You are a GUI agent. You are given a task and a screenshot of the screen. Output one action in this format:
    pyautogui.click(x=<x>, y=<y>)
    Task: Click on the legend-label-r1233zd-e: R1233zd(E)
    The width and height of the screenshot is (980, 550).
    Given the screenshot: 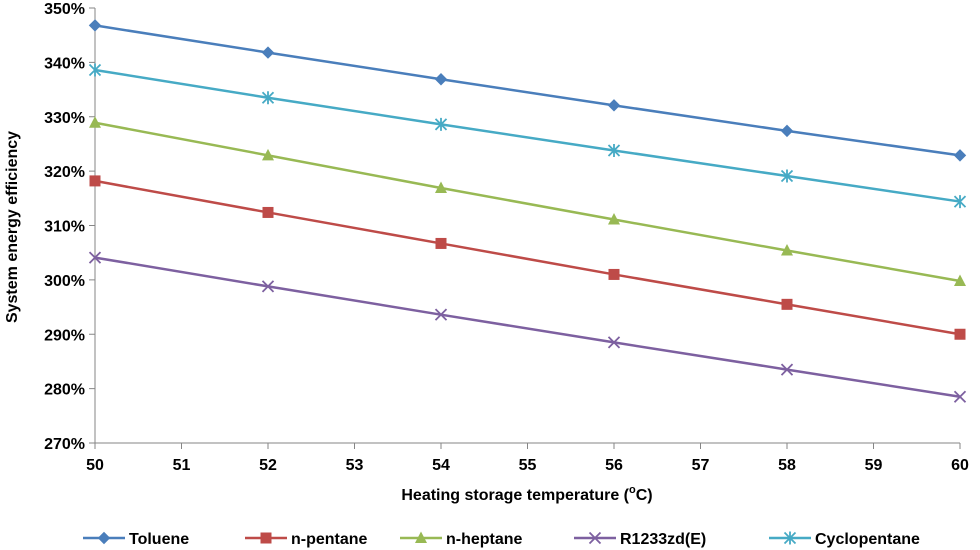 What is the action you would take?
    pyautogui.click(x=663, y=539)
    